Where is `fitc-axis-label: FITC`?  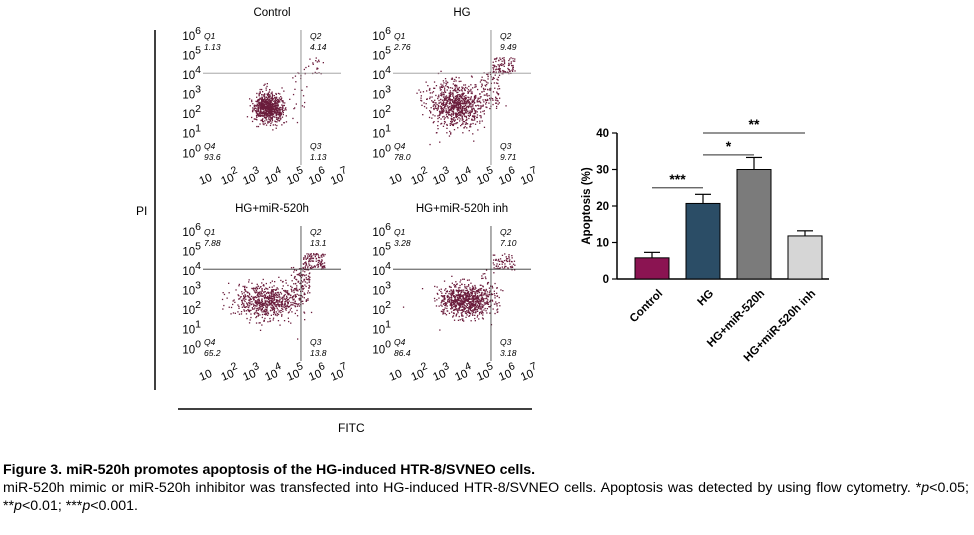 fitc-axis-label: FITC is located at coordinates (351, 428).